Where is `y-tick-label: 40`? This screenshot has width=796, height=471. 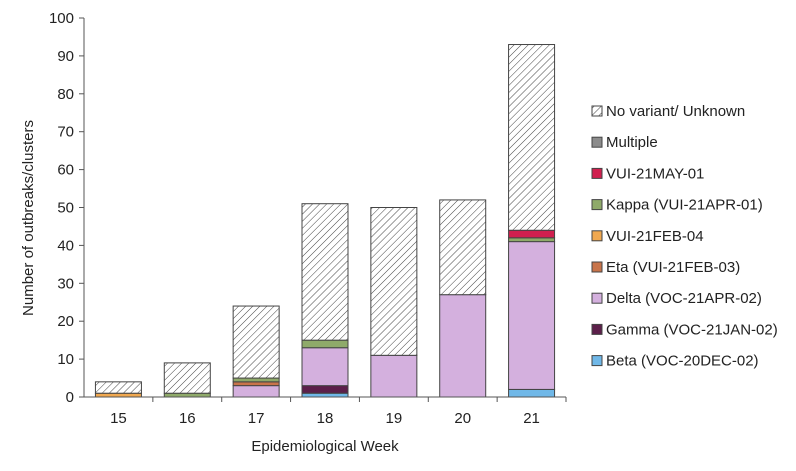 y-tick-label: 40 is located at coordinates (65, 245).